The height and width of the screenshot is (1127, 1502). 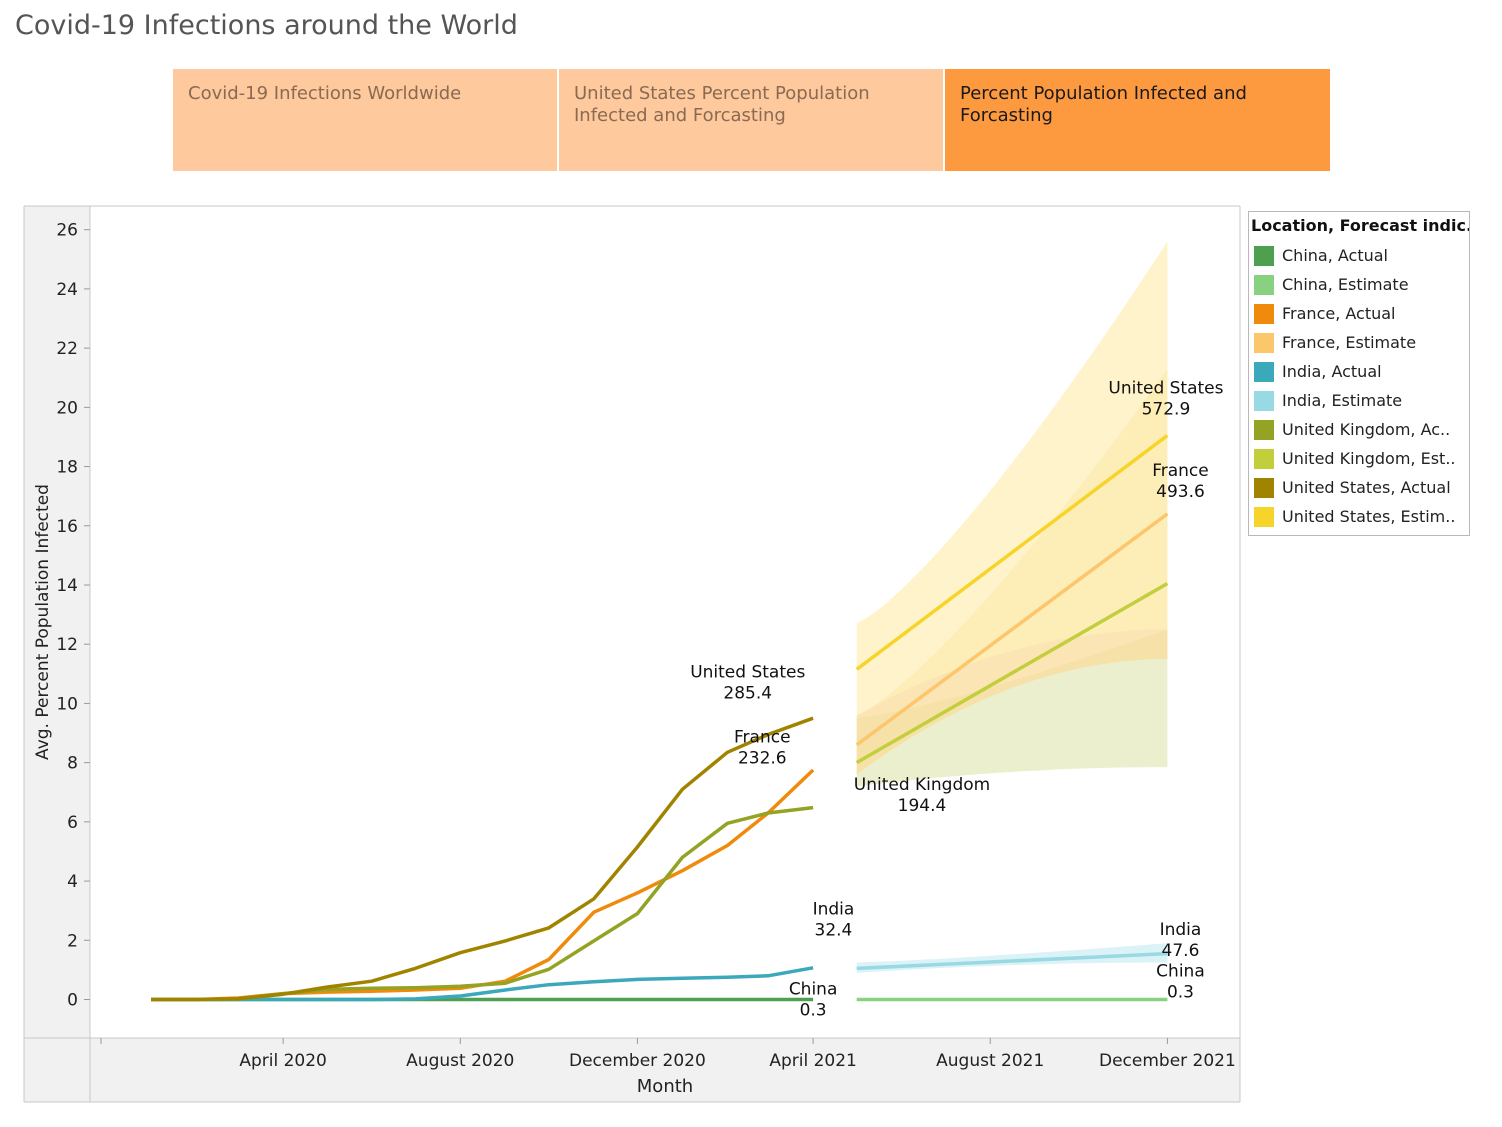 I want to click on legend-label: India, Estimate, so click(x=1342, y=400).